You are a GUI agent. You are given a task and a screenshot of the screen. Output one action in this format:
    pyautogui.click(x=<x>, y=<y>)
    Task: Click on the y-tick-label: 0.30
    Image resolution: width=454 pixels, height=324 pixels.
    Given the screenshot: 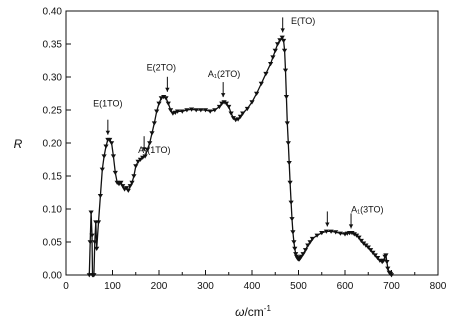 What is the action you would take?
    pyautogui.click(x=53, y=78)
    